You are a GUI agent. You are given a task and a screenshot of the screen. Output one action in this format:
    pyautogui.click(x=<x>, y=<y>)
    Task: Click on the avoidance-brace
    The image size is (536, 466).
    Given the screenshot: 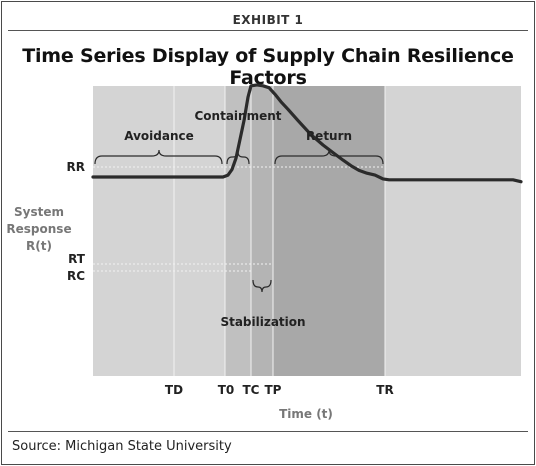 What is the action you would take?
    pyautogui.click(x=158, y=157)
    